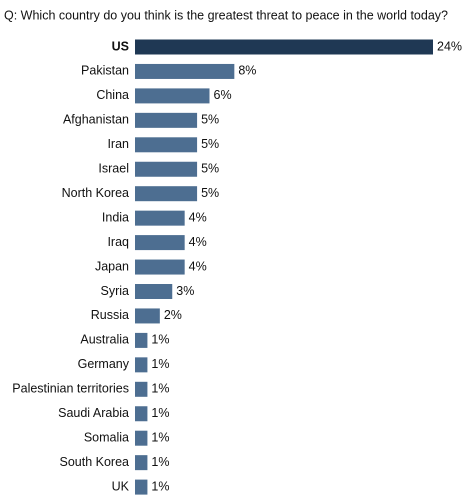 Image resolution: width=472 pixels, height=500 pixels. I want to click on category-label: India, so click(115, 217).